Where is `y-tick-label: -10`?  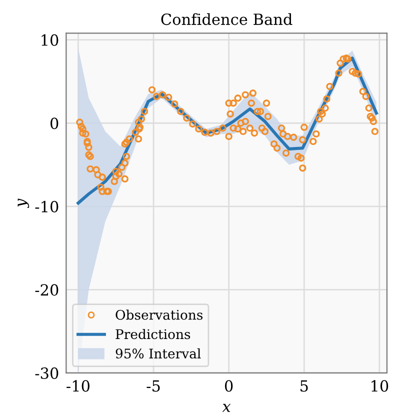 y-tick-label: -10 is located at coordinates (46, 206).